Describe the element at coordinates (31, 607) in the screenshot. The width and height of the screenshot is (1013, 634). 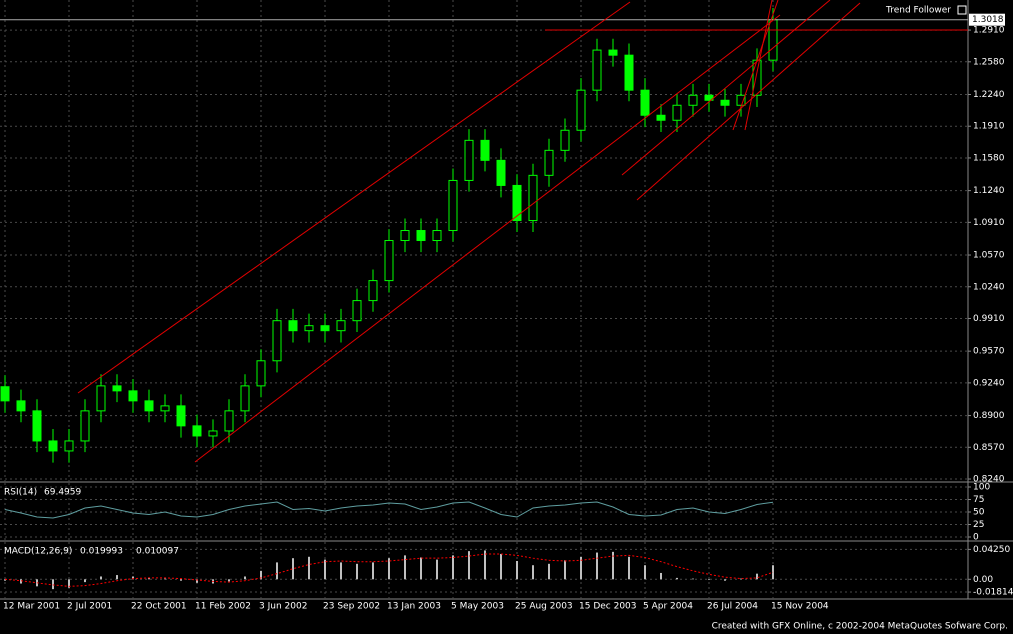
I see `x-tick-label: 12 Mar 2001` at that location.